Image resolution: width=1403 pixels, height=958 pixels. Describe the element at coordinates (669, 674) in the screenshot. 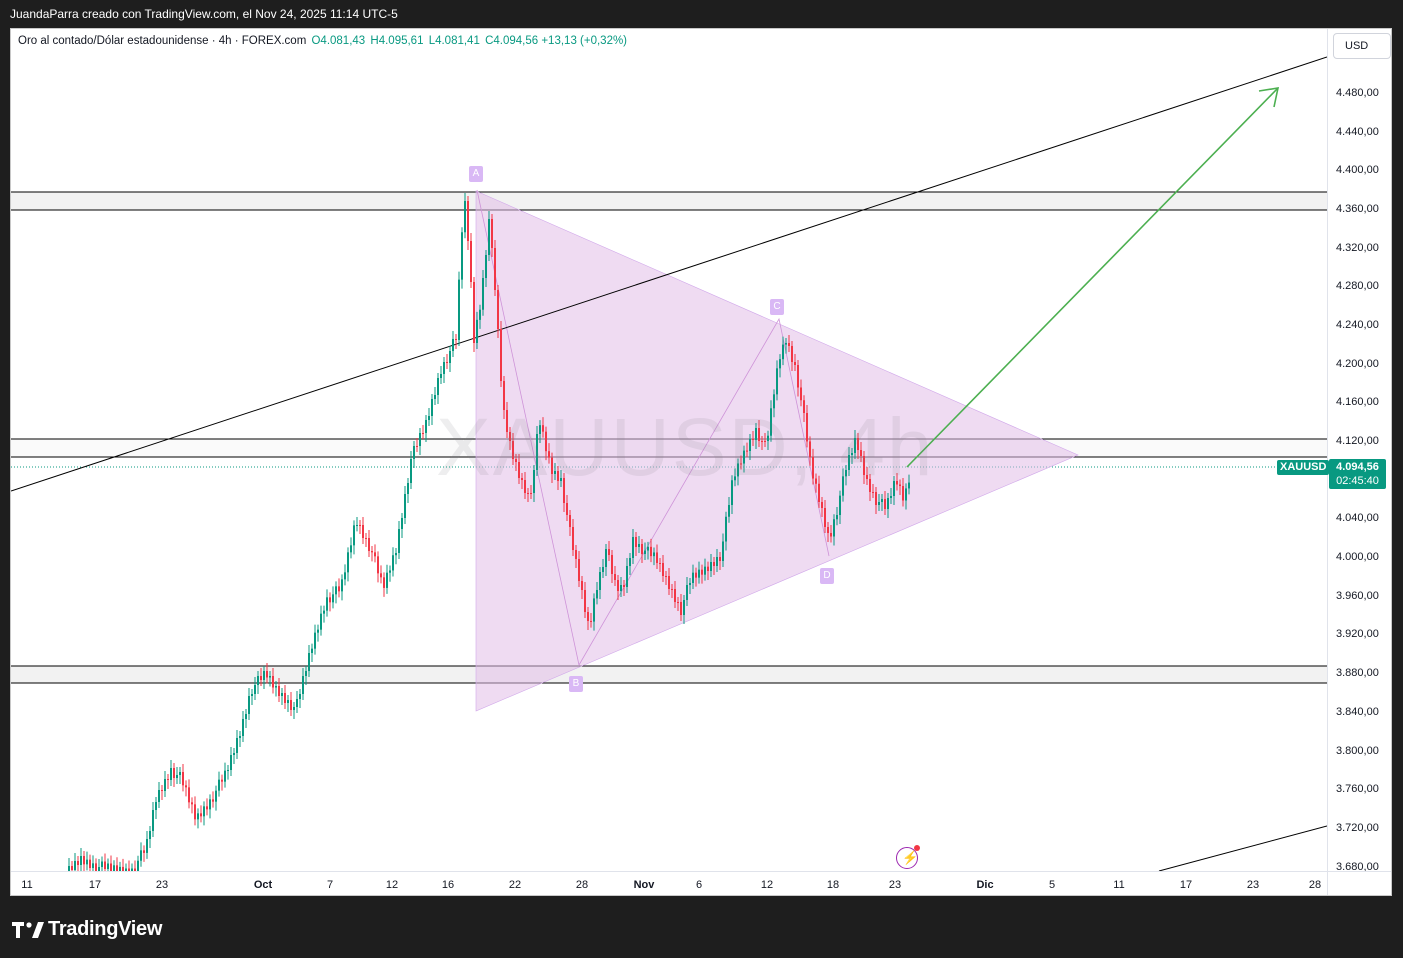

I see `support-zone-lower` at that location.